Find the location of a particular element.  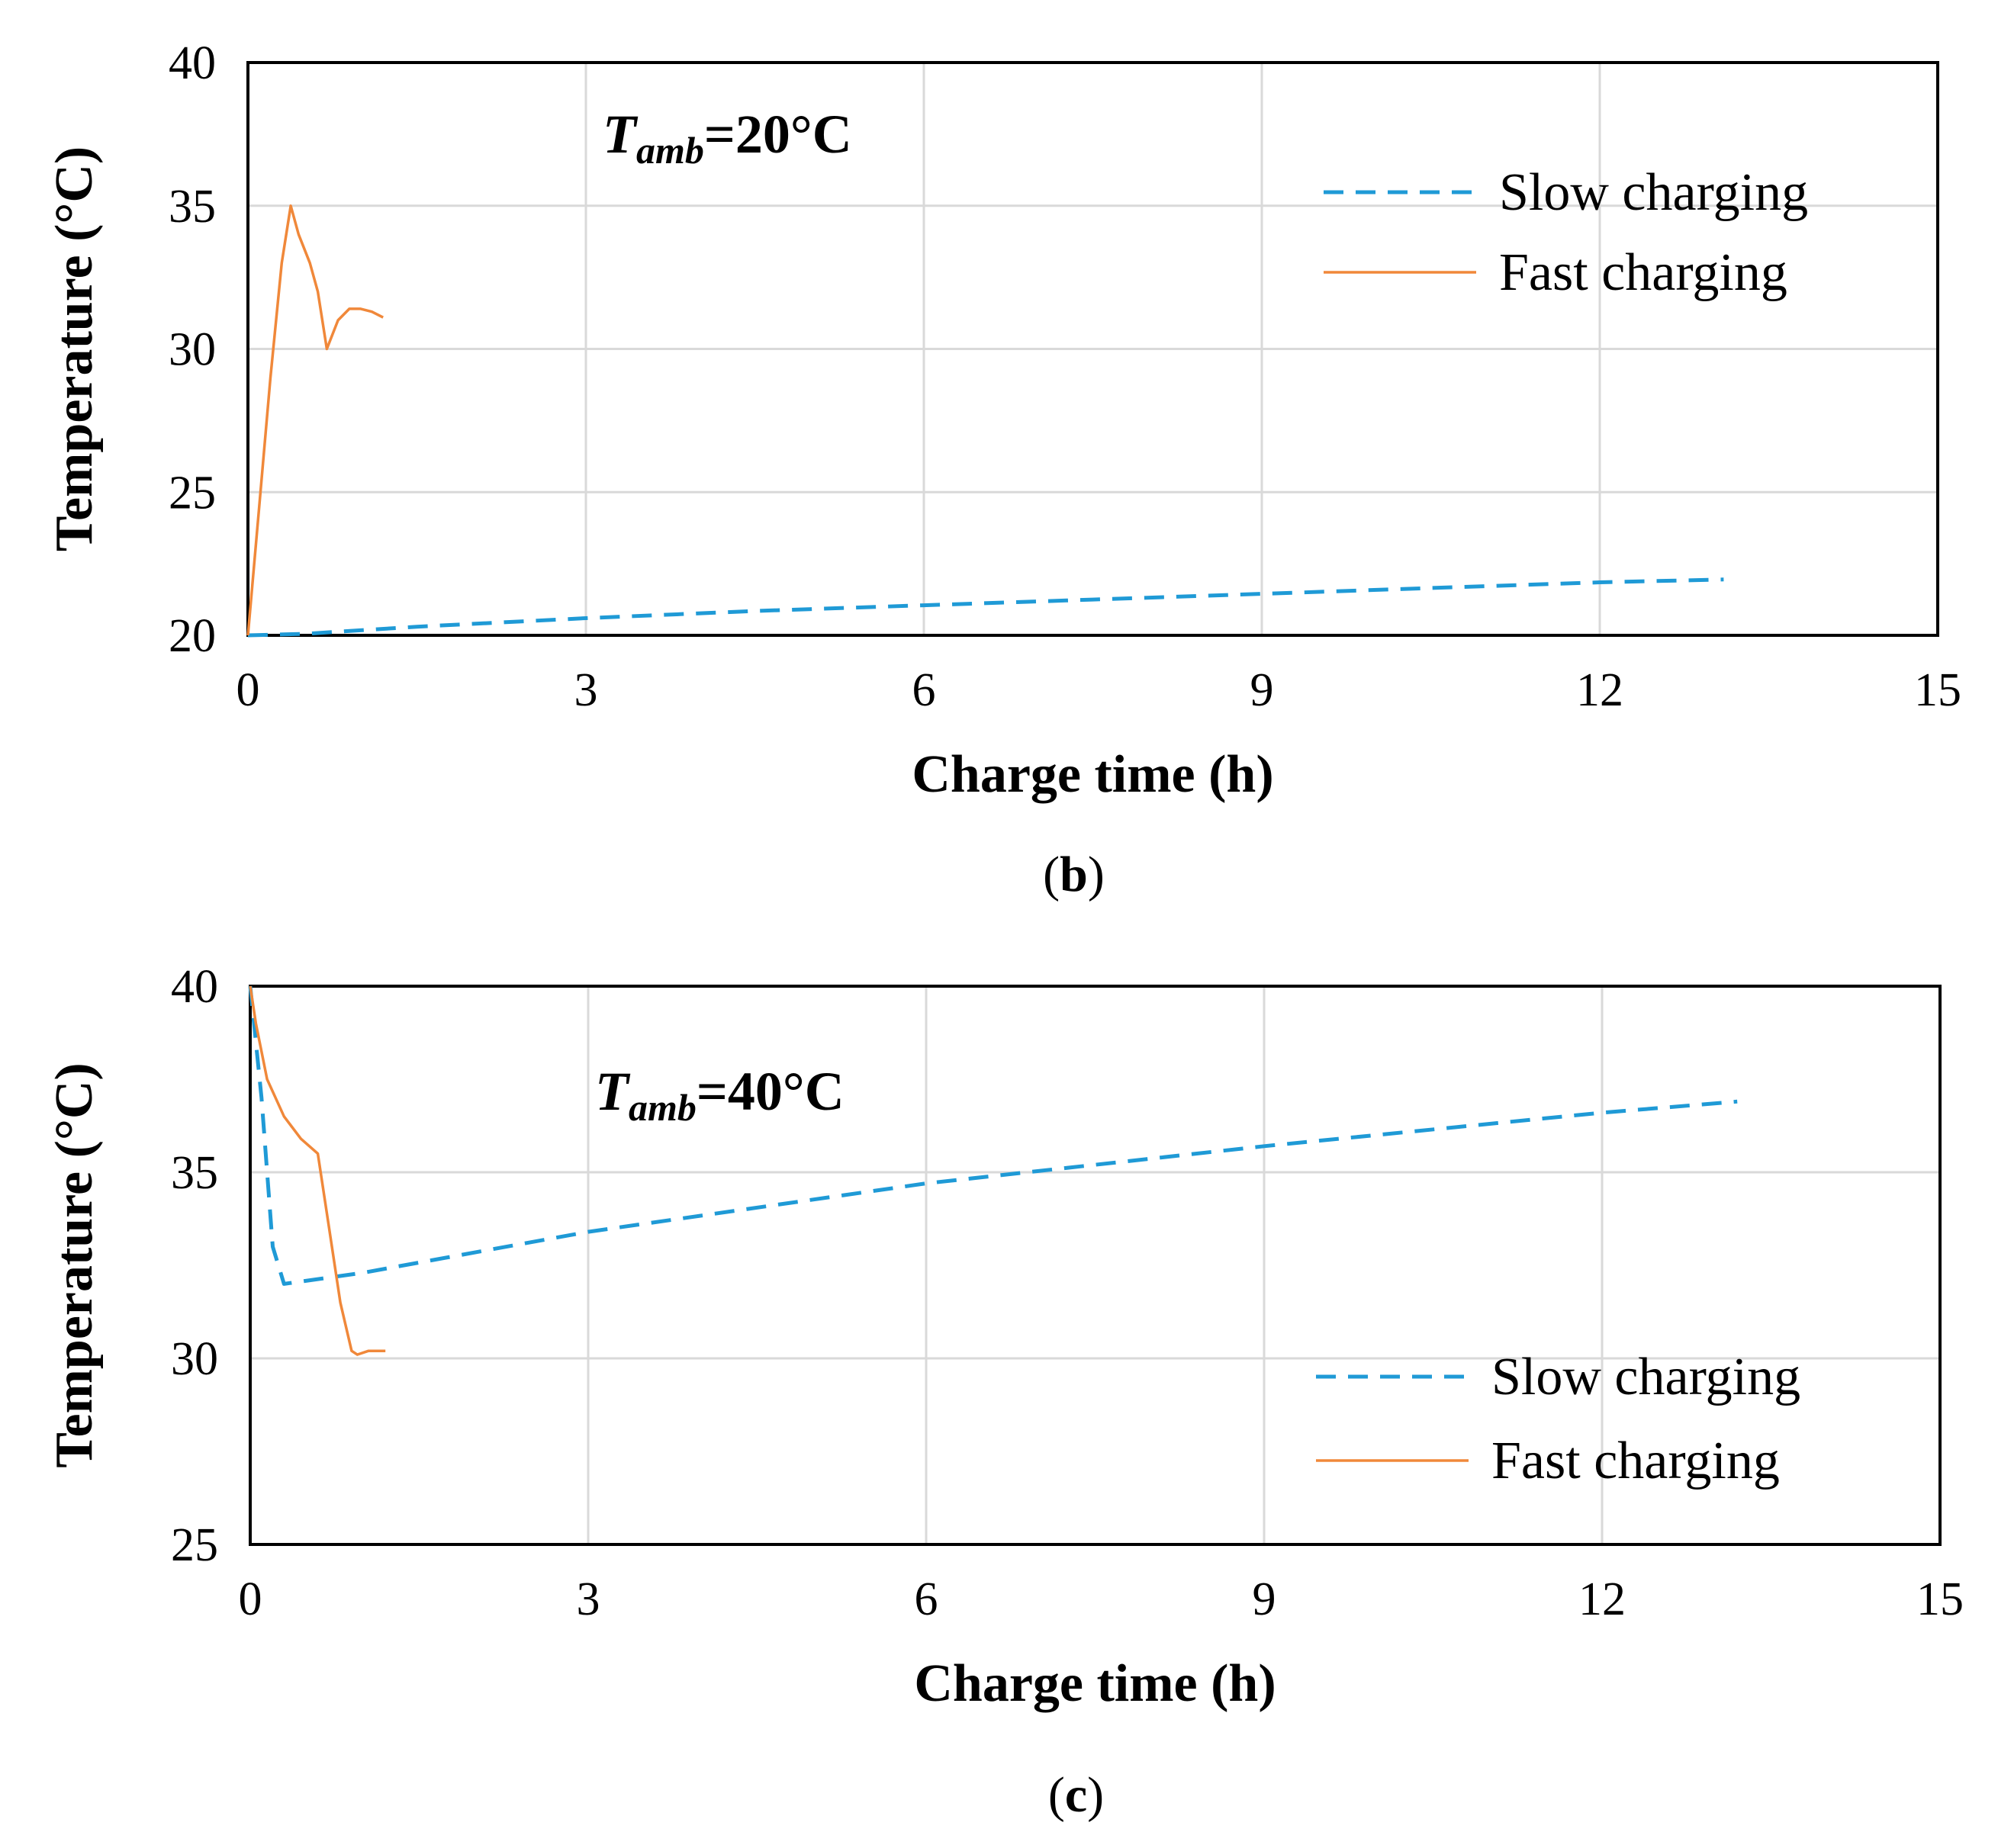

panel-caption: (c) is located at coordinates (1076, 1795).